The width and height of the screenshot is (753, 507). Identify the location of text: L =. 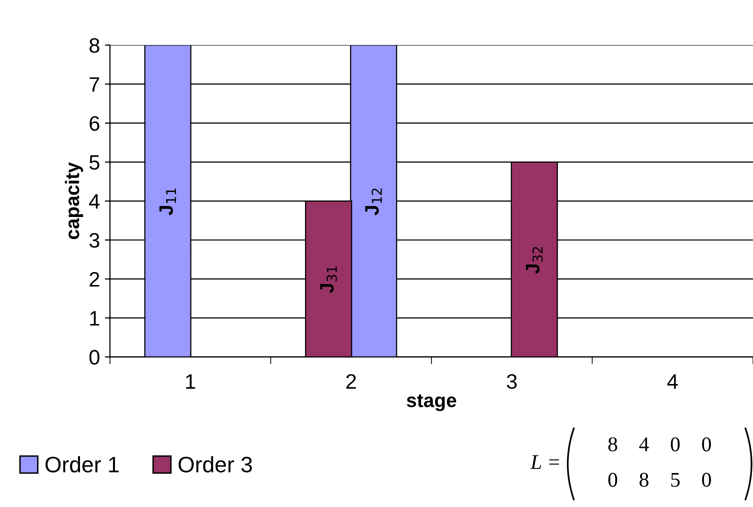
(544, 462).